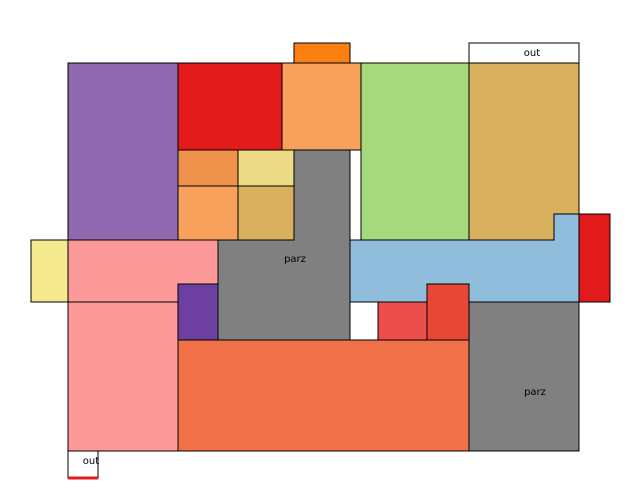 The height and width of the screenshot is (500, 640). What do you see at coordinates (524, 376) in the screenshot?
I see `parz-bottom-right-block` at bounding box center [524, 376].